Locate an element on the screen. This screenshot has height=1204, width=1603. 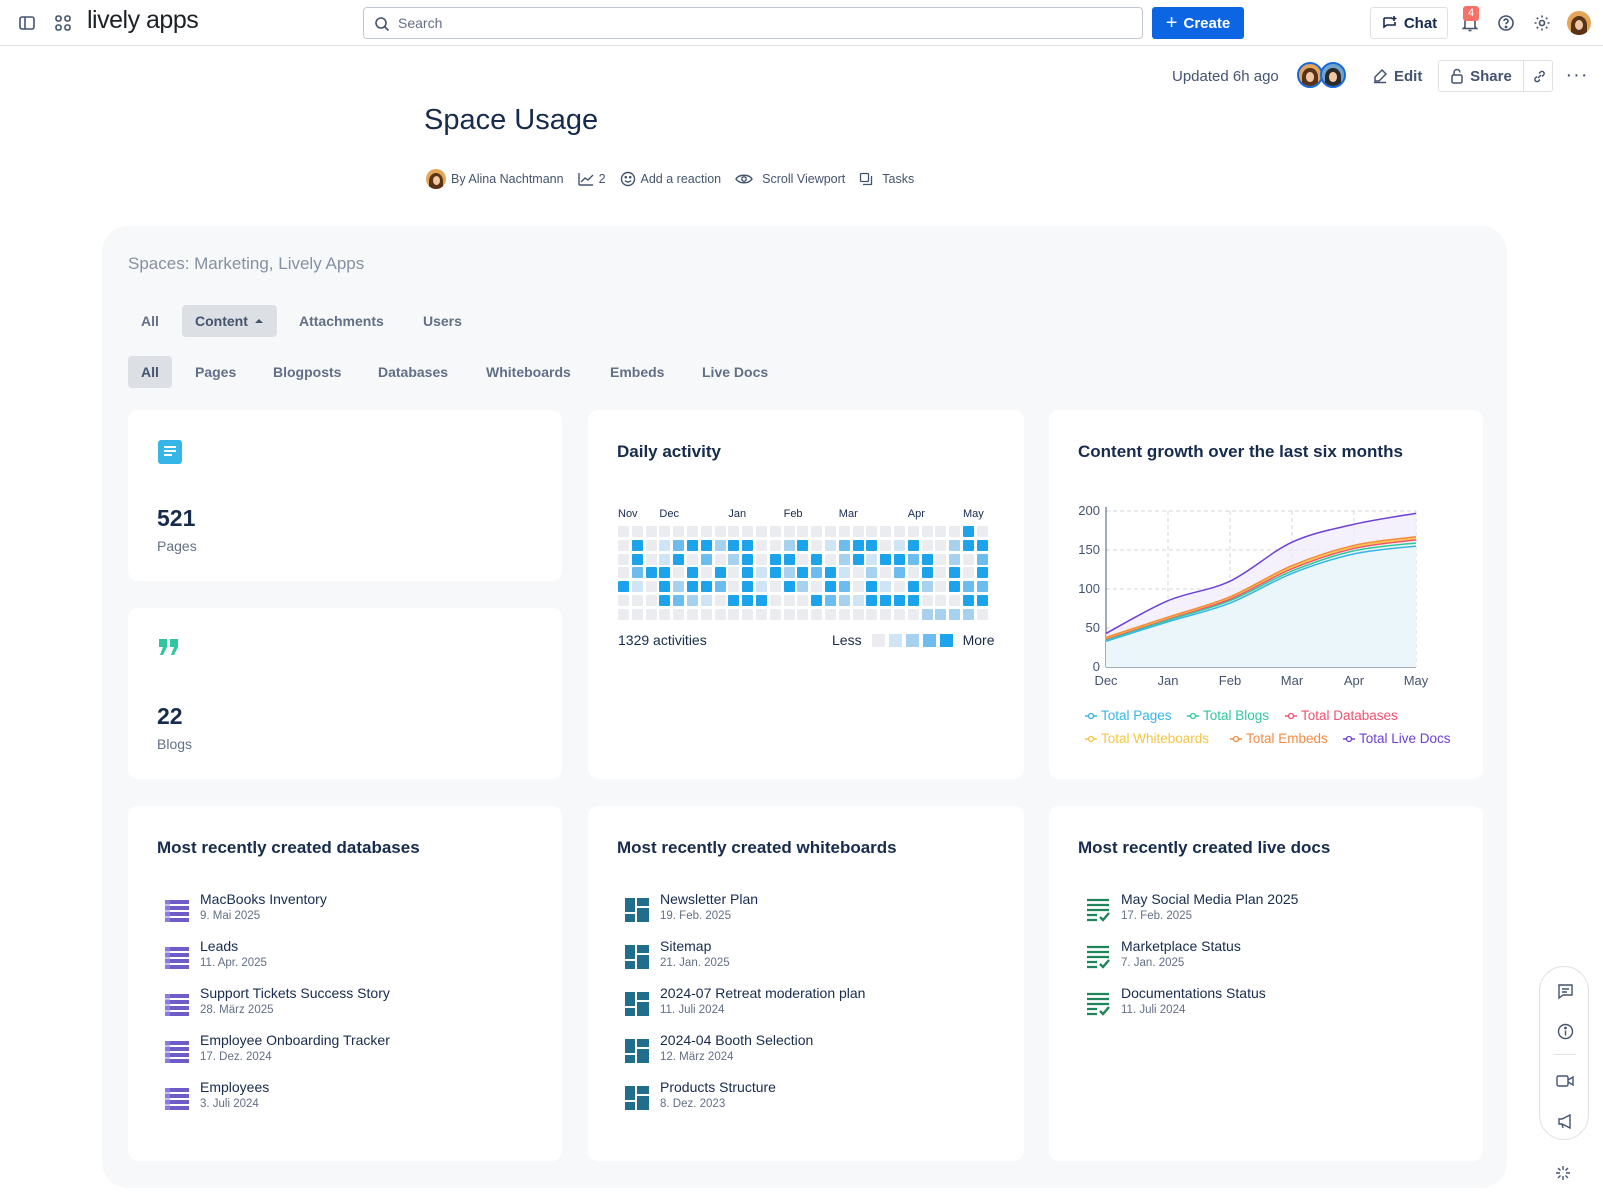
tab-content: Content is located at coordinates (229, 321).